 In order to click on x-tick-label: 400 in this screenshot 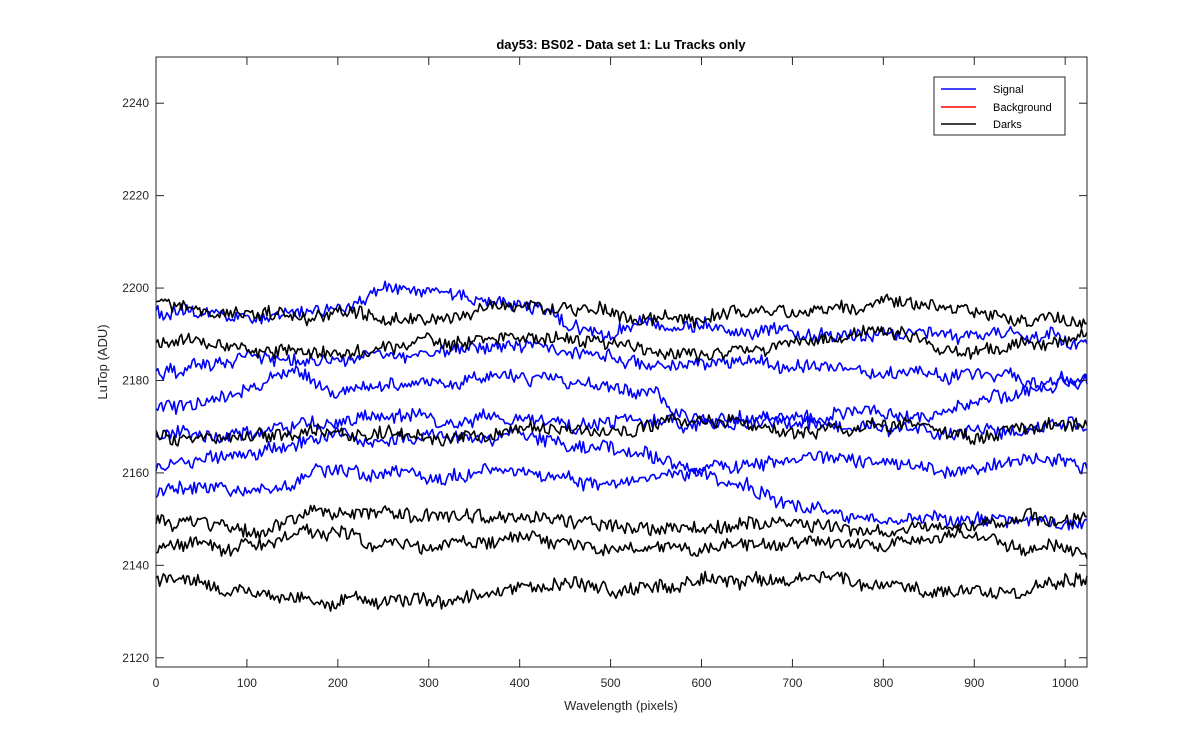, I will do `click(520, 683)`.